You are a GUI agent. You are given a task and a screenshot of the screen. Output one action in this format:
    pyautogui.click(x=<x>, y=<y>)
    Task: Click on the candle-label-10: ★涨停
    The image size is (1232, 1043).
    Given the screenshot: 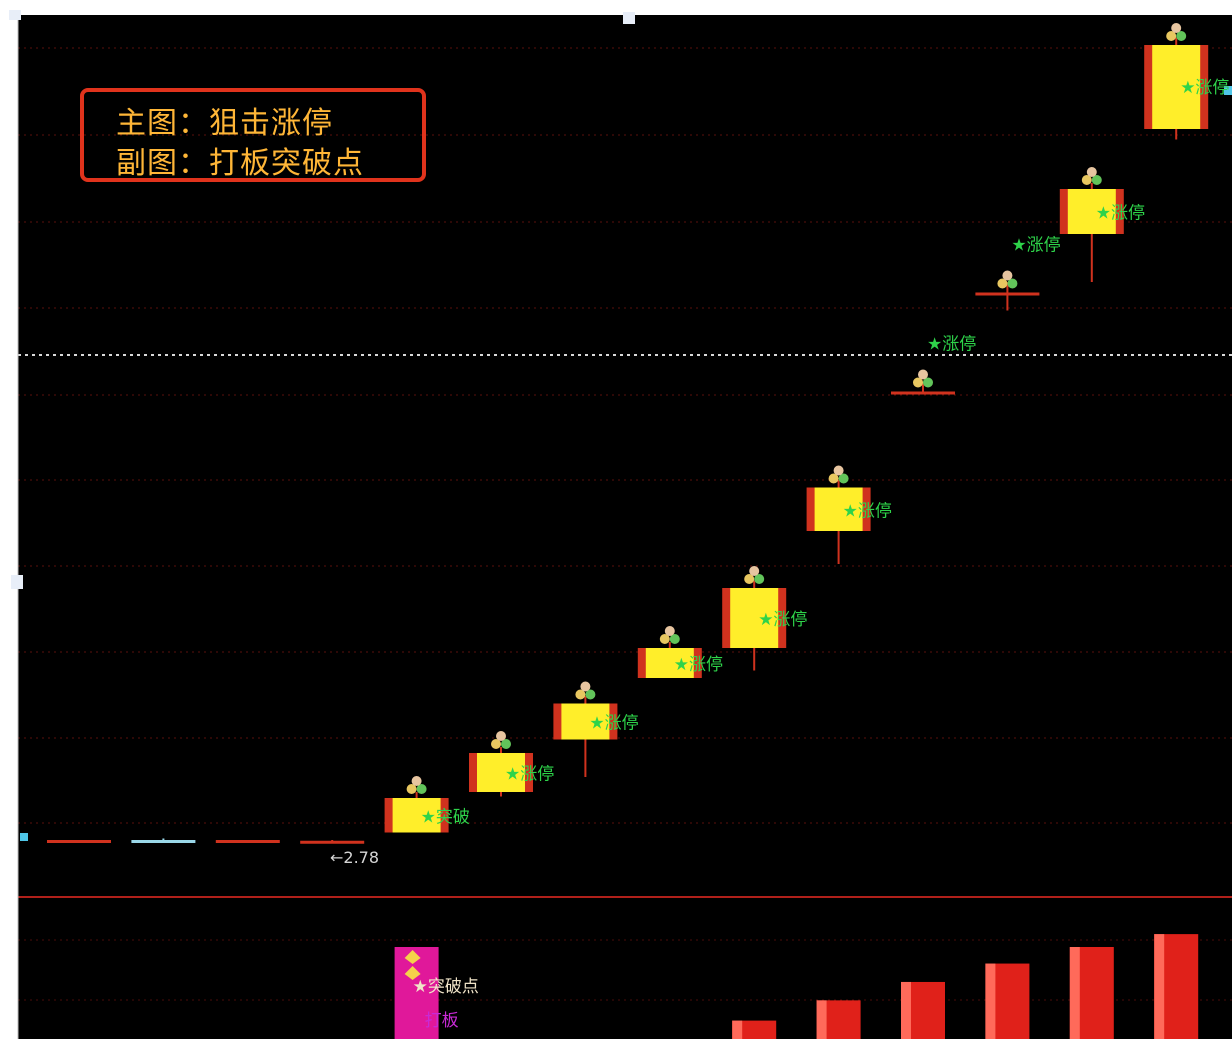 What is the action you would take?
    pyautogui.click(x=951, y=345)
    